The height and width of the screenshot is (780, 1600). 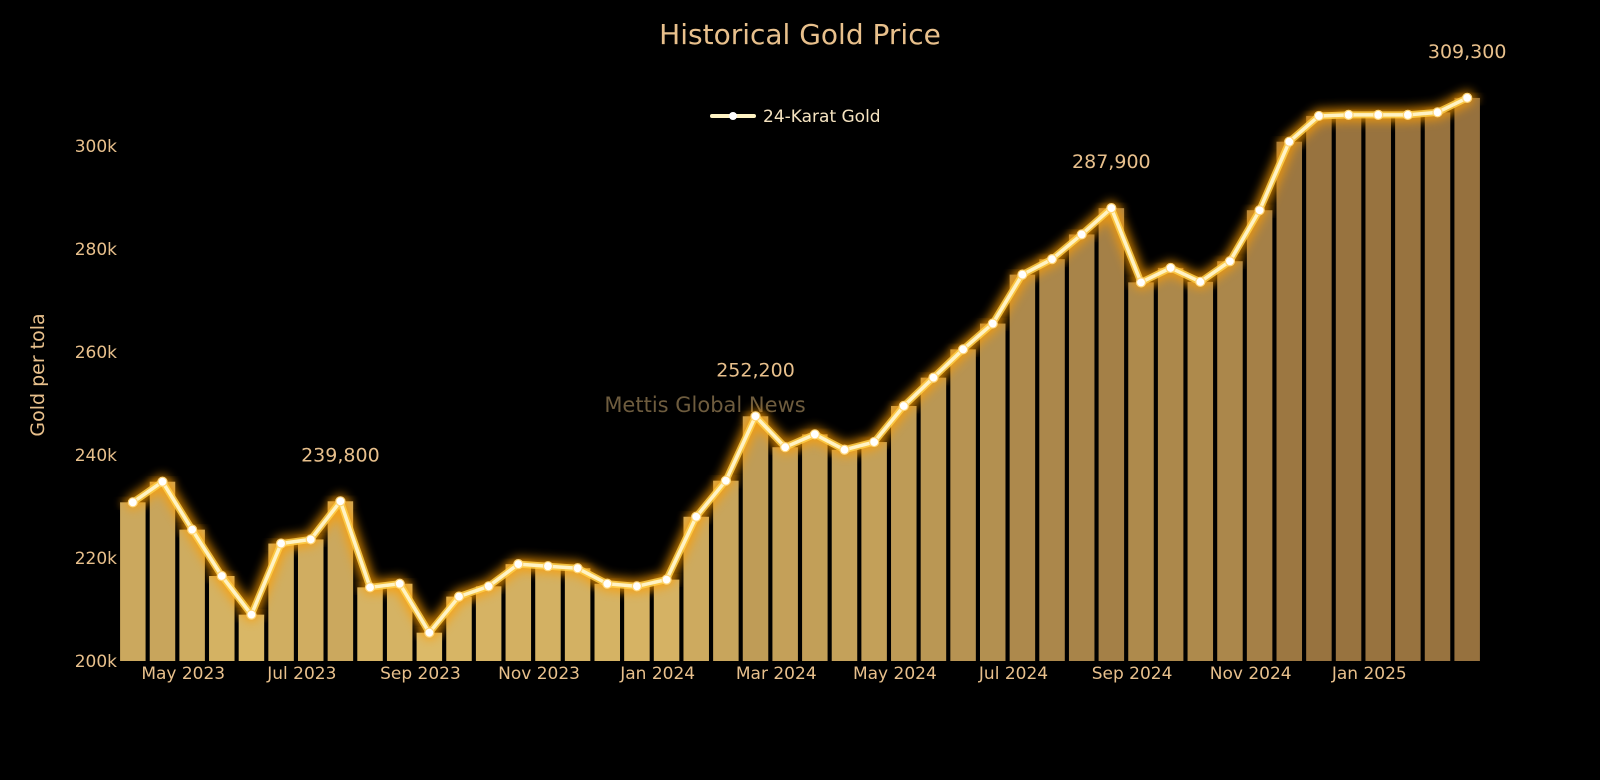 What do you see at coordinates (96, 559) in the screenshot?
I see `y-tick-label: 220k` at bounding box center [96, 559].